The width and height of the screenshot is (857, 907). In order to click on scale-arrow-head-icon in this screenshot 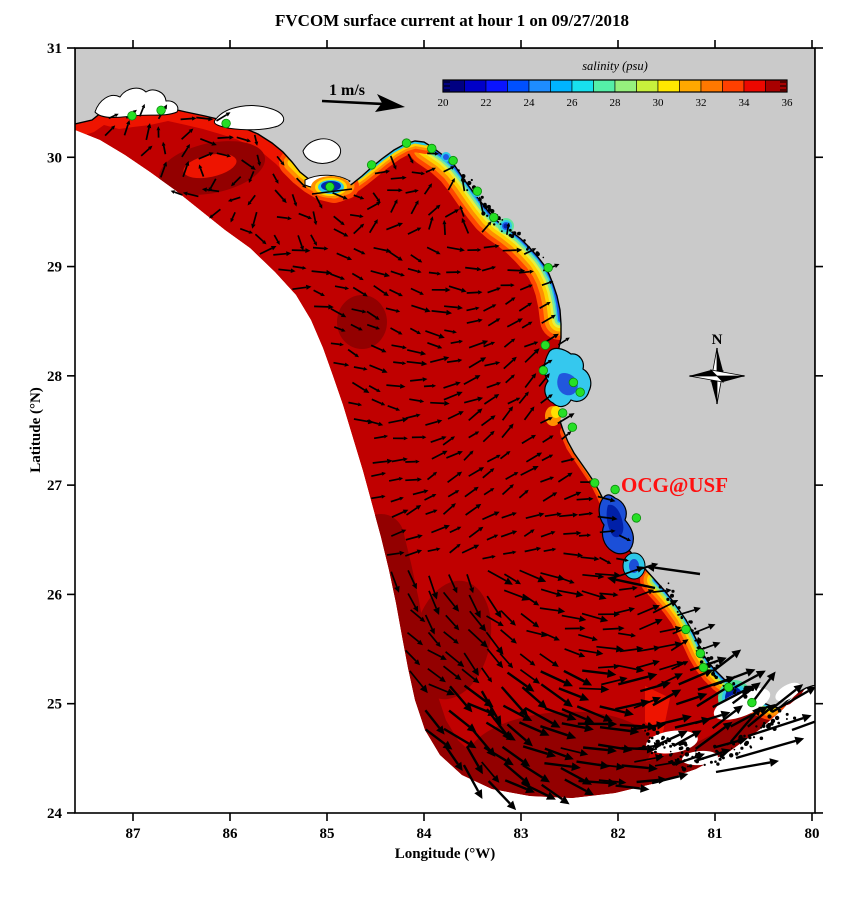, I will do `click(390, 103)`.